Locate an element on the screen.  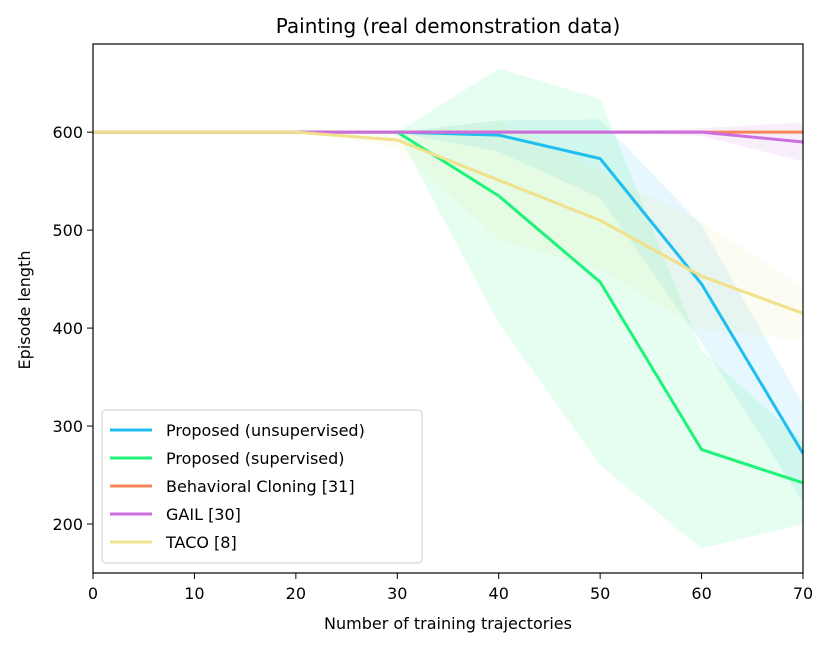
x-tick-label: 0 is located at coordinates (93, 593).